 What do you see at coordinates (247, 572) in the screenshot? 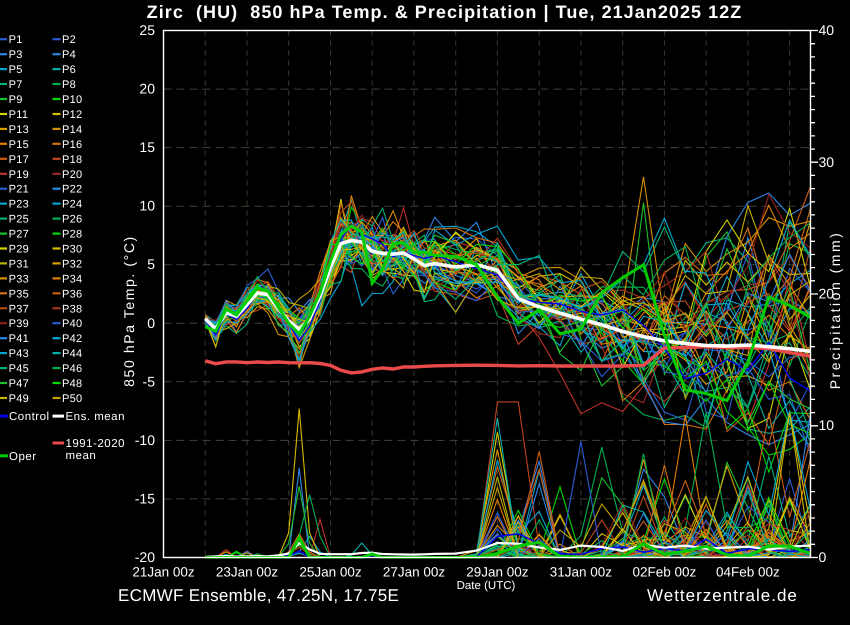
I see `svg-text: 23Jan 00z` at bounding box center [247, 572].